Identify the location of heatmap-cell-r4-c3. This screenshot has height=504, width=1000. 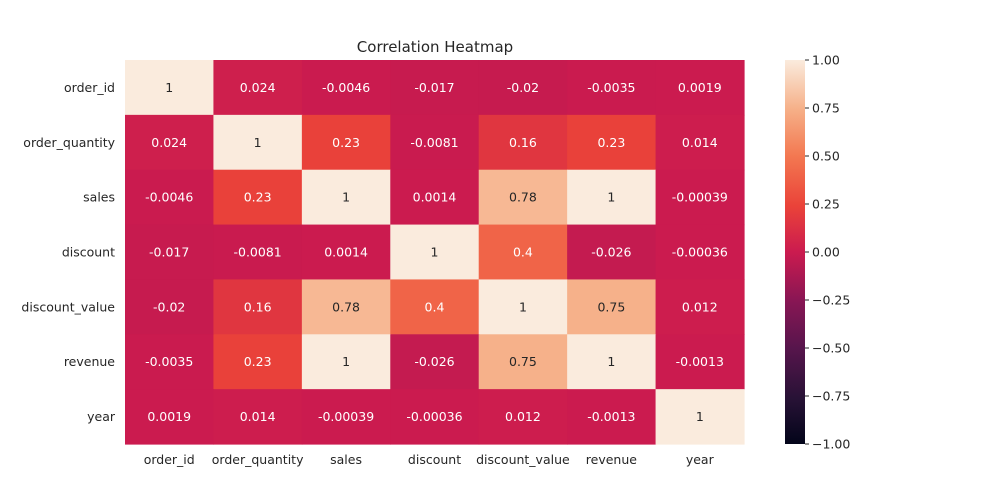
(435, 307).